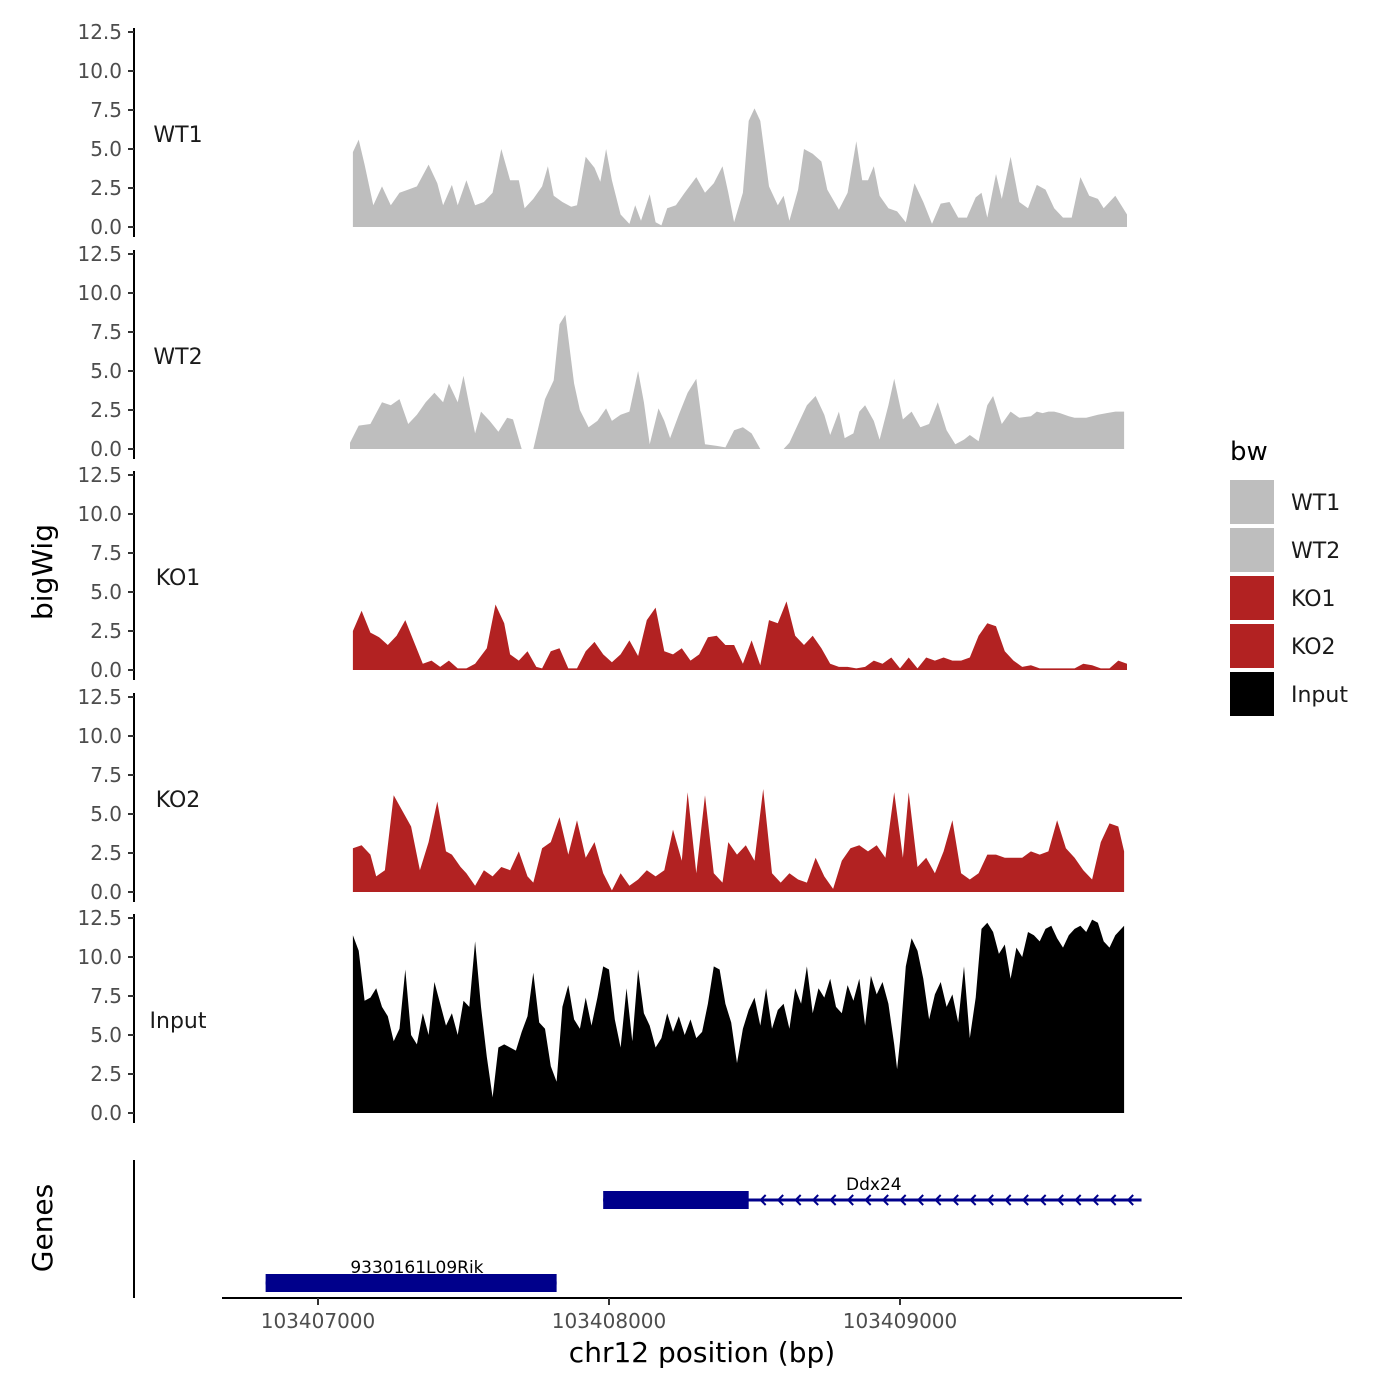 Image resolution: width=1400 pixels, height=1400 pixels. What do you see at coordinates (900, 1321) in the screenshot?
I see `x-tick-label: 103409000` at bounding box center [900, 1321].